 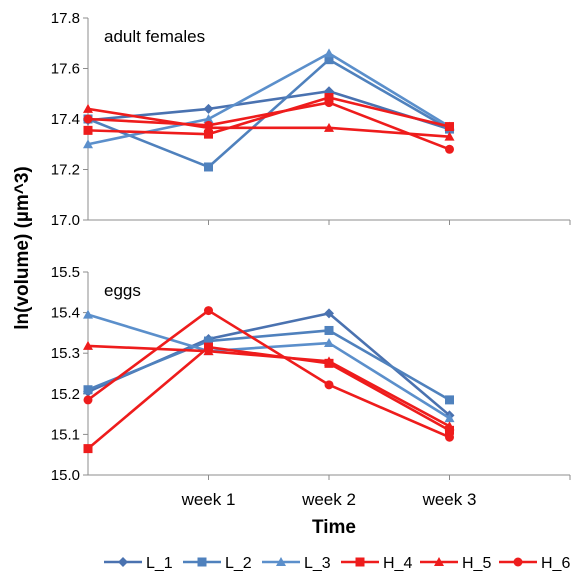 What do you see at coordinates (334, 527) in the screenshot?
I see `x-axis-label: Time` at bounding box center [334, 527].